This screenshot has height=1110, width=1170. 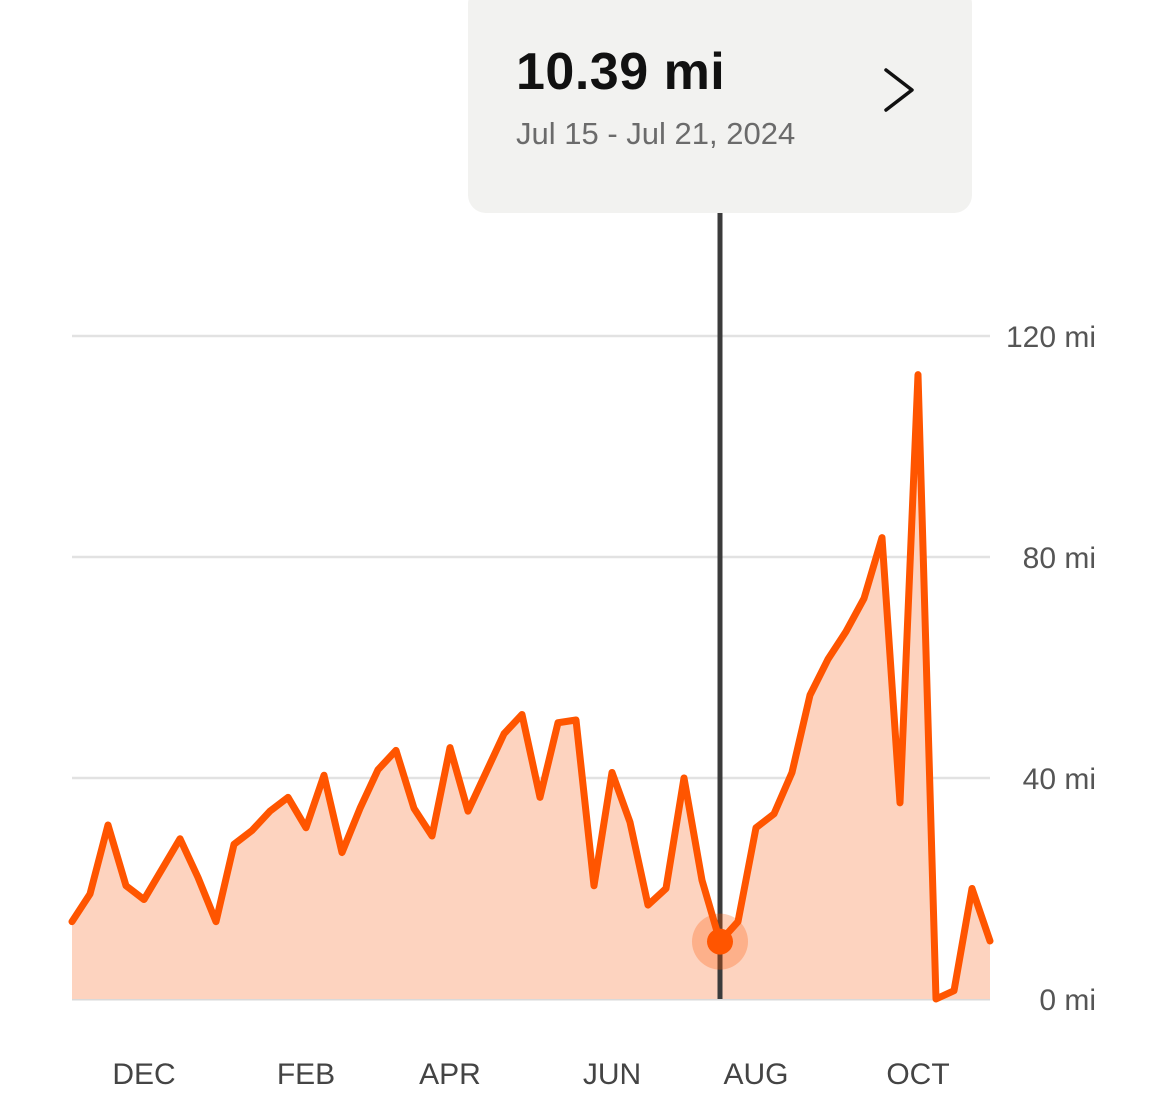 What do you see at coordinates (1059, 558) in the screenshot?
I see `y-tick-label: 80 mi` at bounding box center [1059, 558].